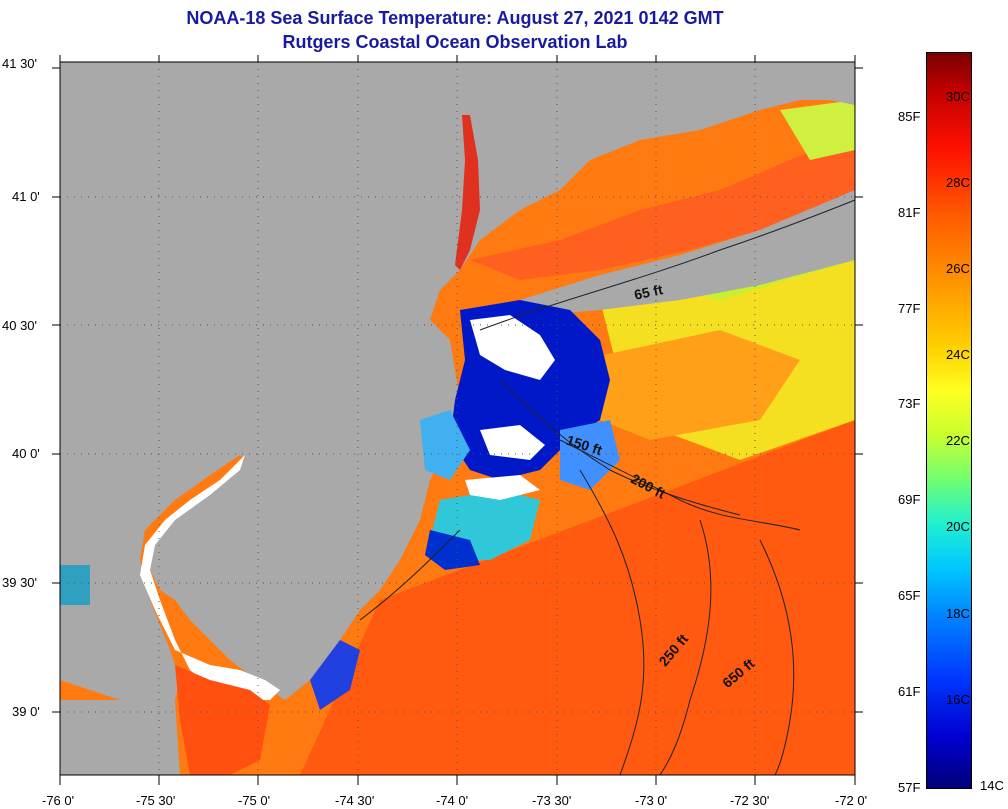 The width and height of the screenshot is (1008, 809). I want to click on colorbar-f-label: 57F, so click(909, 787).